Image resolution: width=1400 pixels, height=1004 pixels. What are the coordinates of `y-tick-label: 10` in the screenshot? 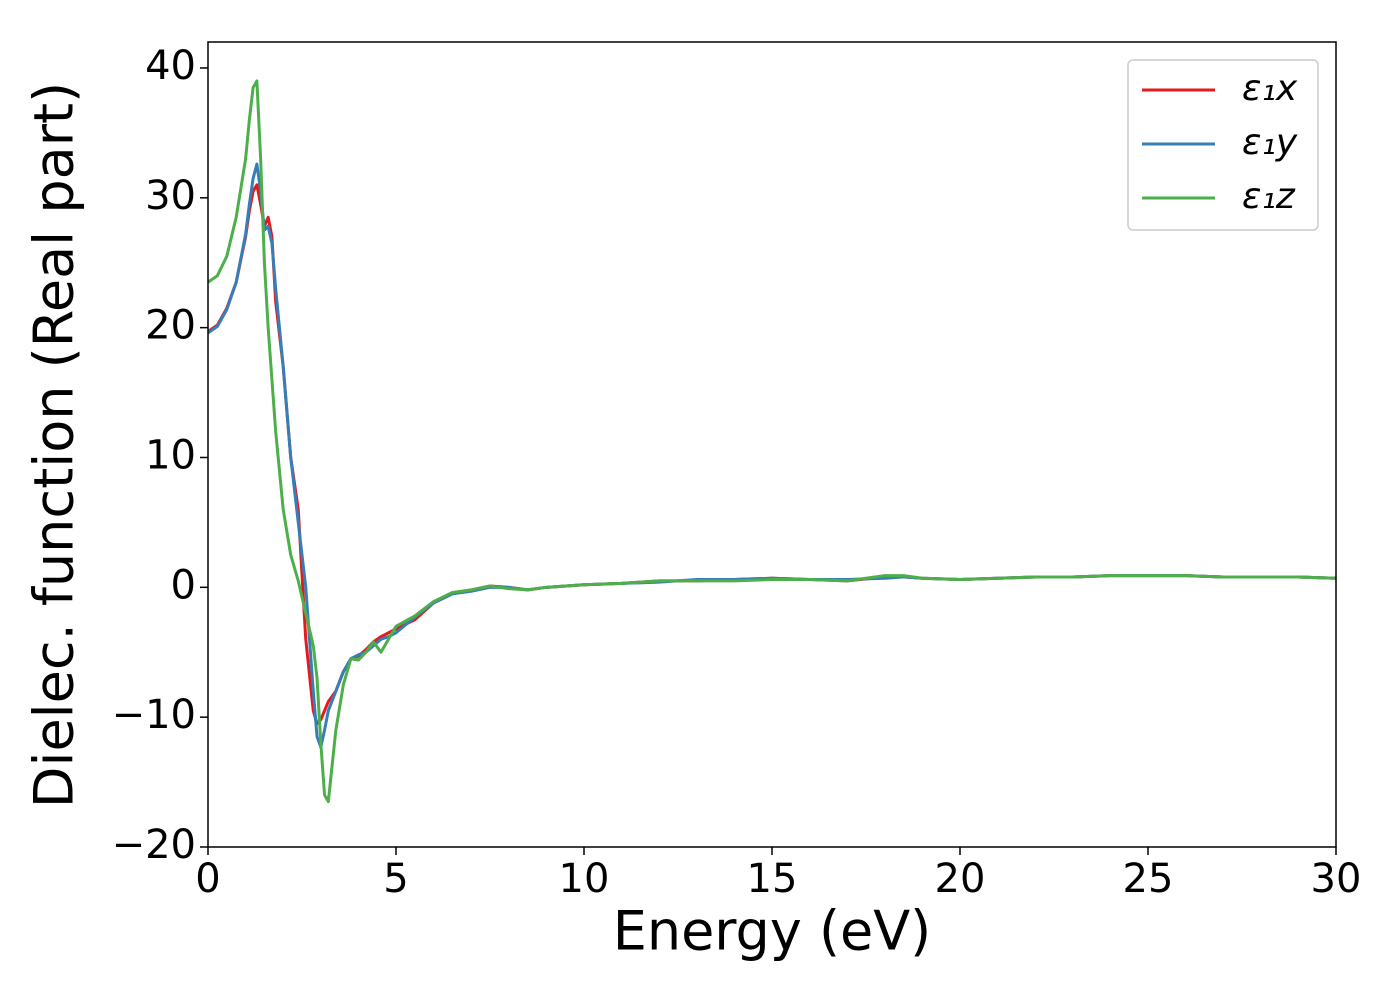 It's located at (170, 455).